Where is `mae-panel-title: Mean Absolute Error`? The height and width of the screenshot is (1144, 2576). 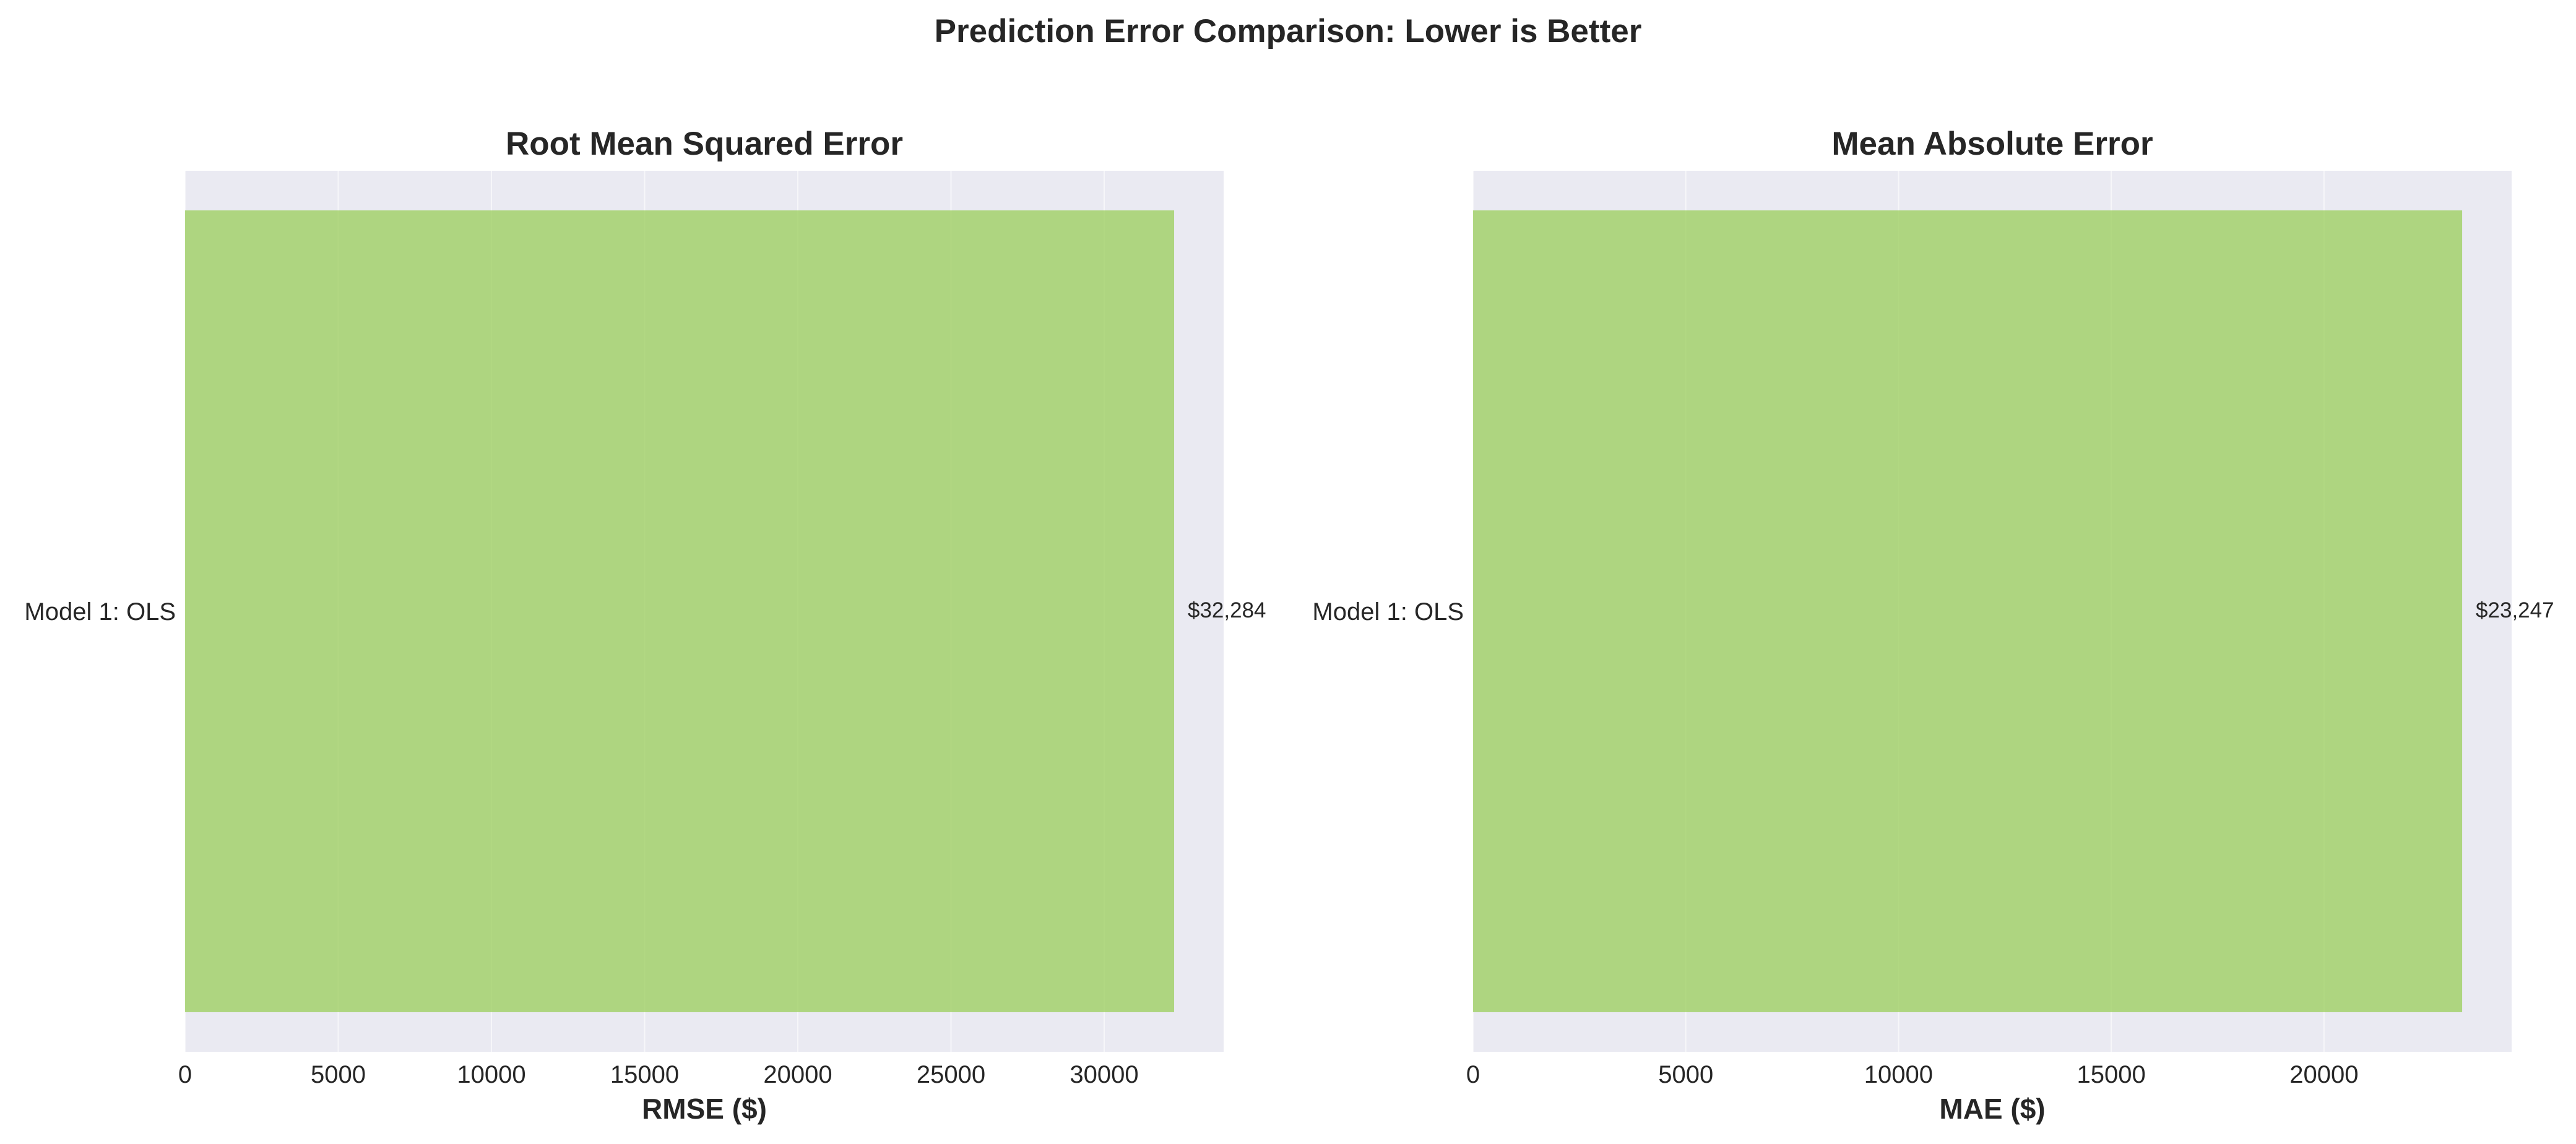 mae-panel-title: Mean Absolute Error is located at coordinates (1992, 144).